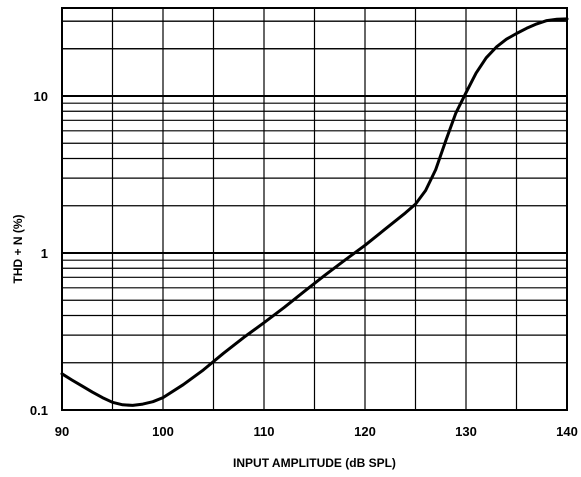 The height and width of the screenshot is (477, 581). Describe the element at coordinates (365, 431) in the screenshot. I see `x-tick-label: 120` at that location.